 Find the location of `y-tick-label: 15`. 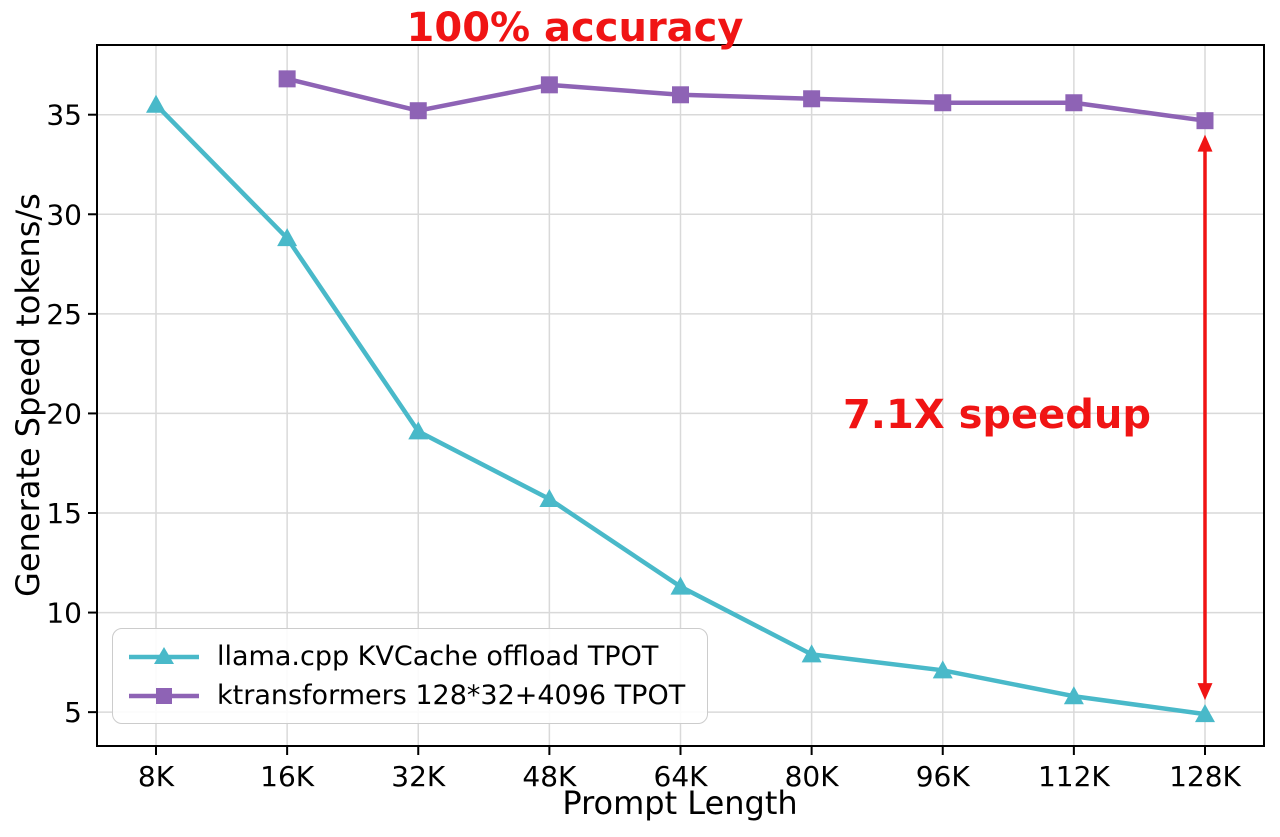

y-tick-label: 15 is located at coordinates (64, 513).